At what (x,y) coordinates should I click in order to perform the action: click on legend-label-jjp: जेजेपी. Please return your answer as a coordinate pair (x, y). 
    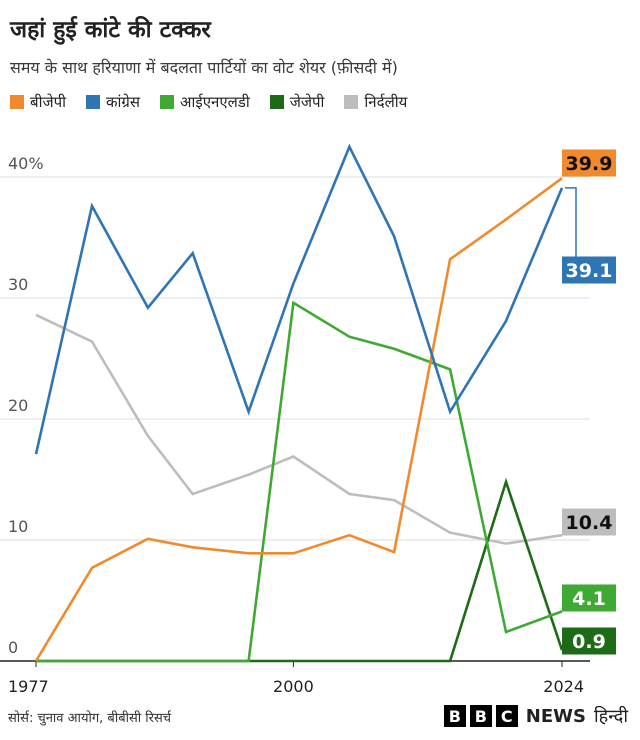
    Looking at the image, I should click on (307, 102).